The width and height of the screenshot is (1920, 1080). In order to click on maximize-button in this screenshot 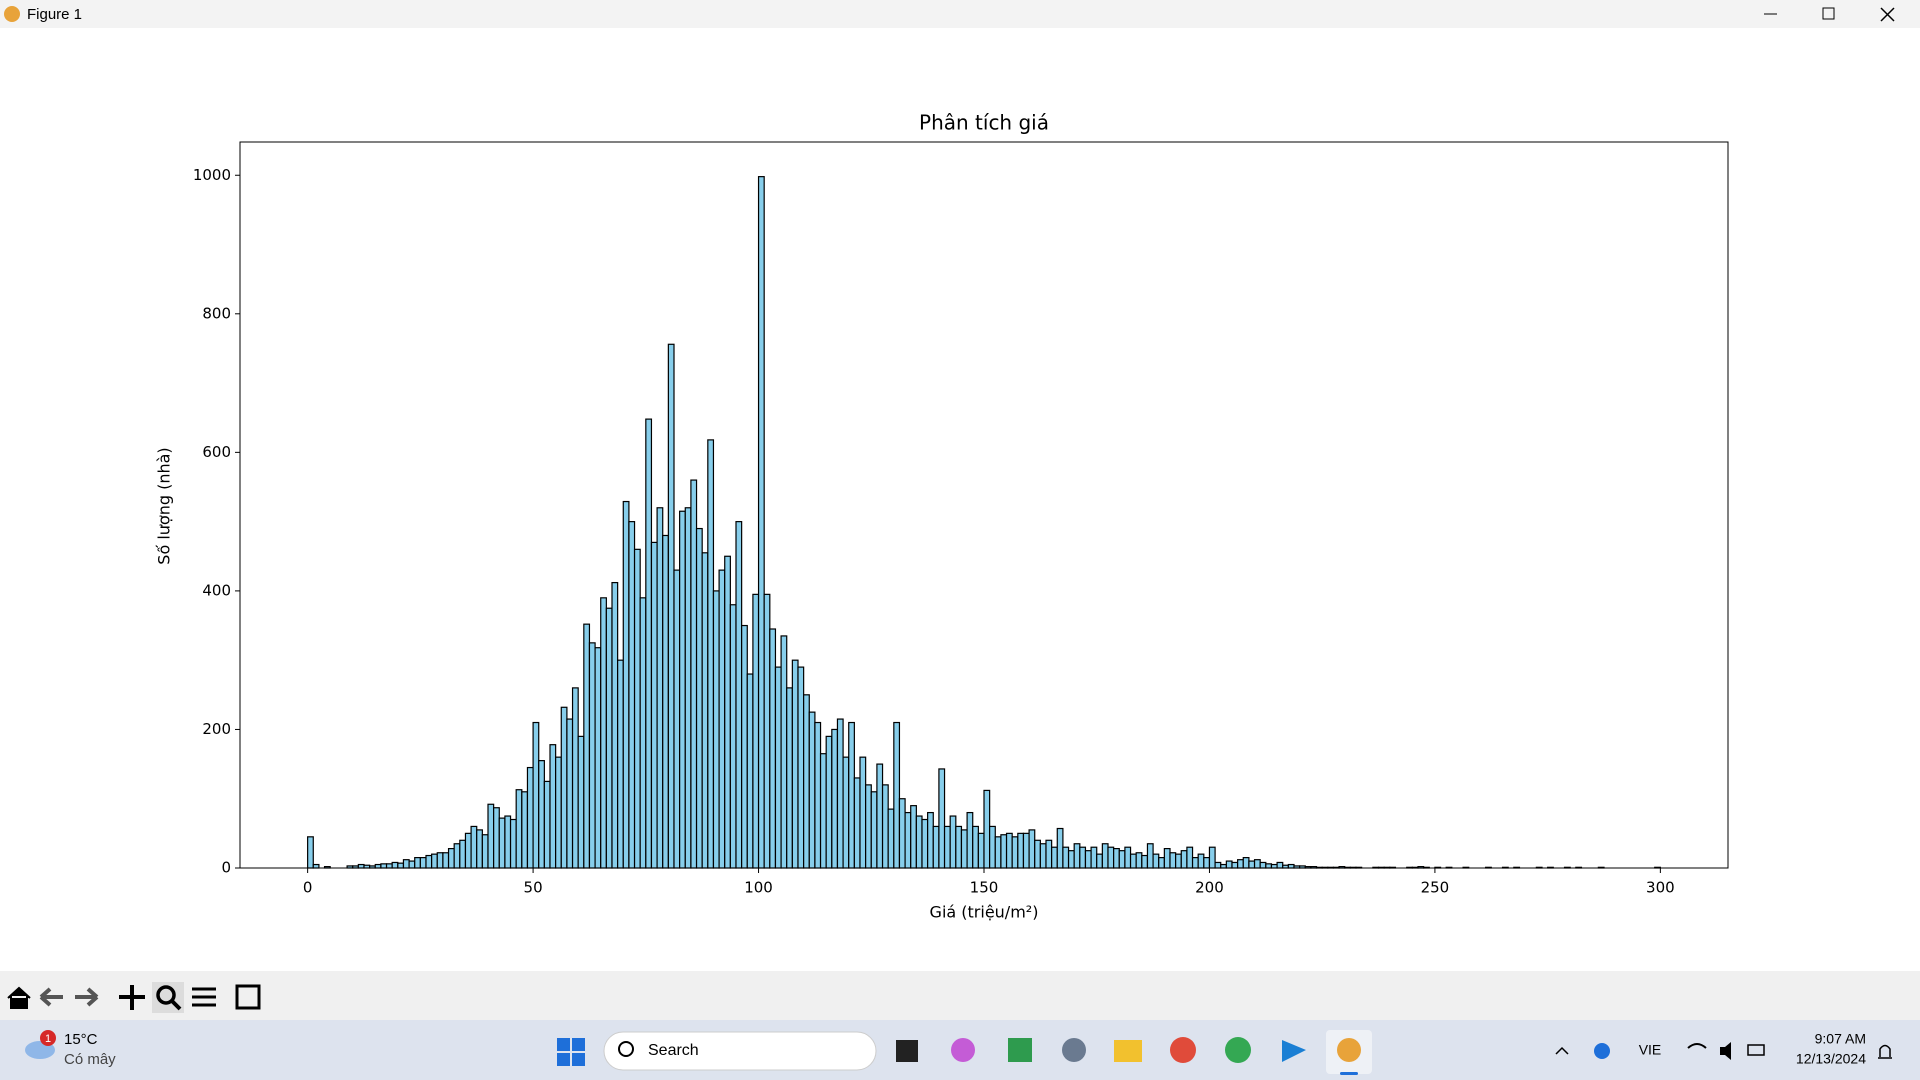, I will do `click(1828, 13)`.